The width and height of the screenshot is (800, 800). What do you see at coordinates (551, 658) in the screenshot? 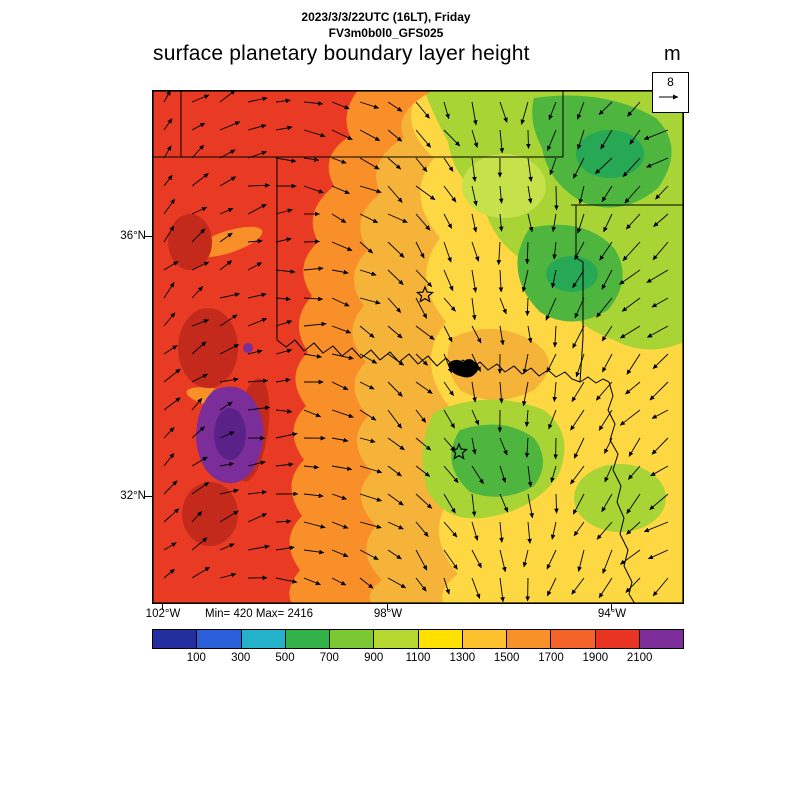
I see `colorbar-tick-label: 1700` at bounding box center [551, 658].